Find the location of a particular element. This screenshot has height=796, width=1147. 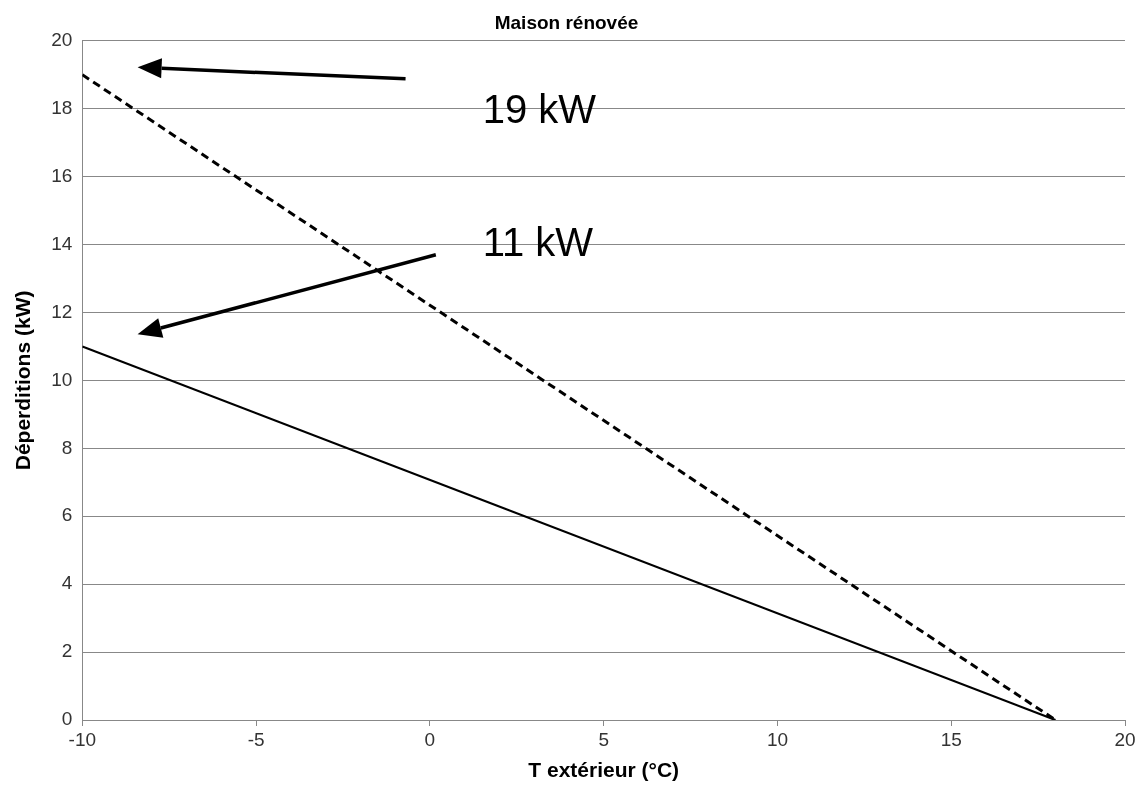

x-tick-label: 20 is located at coordinates (1125, 739).